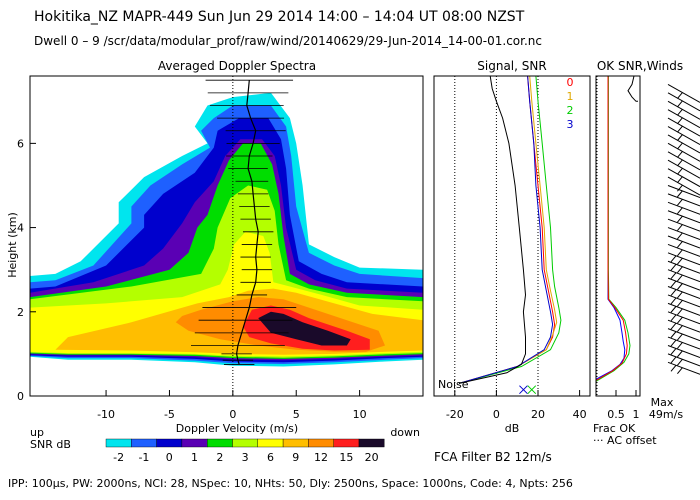 The image size is (700, 500). What do you see at coordinates (372, 457) in the screenshot?
I see `colorbar-tick-label: 20` at bounding box center [372, 457].